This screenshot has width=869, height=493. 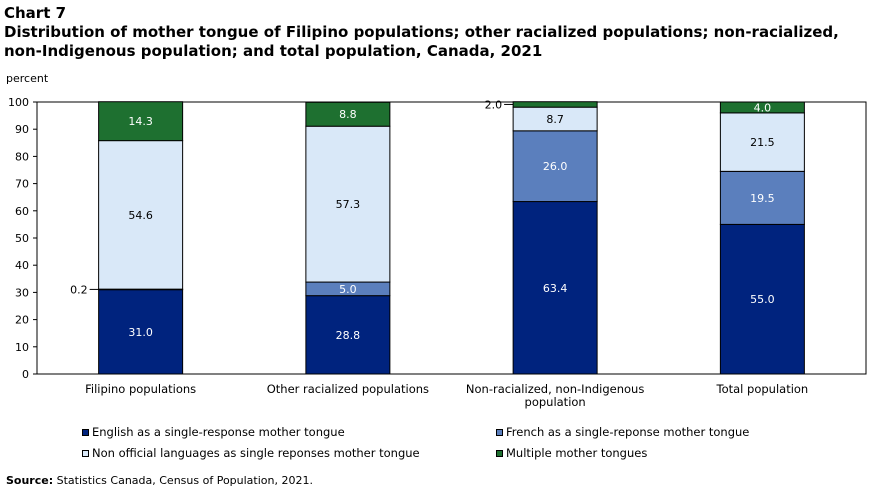 What do you see at coordinates (22, 238) in the screenshot?
I see `y-tick-label: 50` at bounding box center [22, 238].